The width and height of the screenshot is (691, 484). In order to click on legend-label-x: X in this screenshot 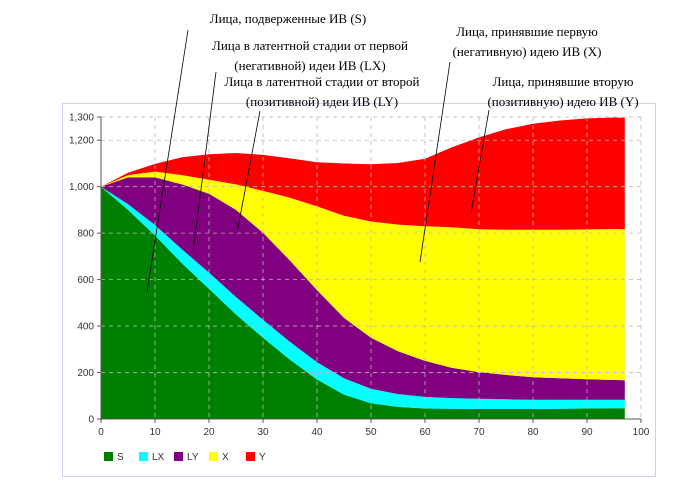, I will do `click(225, 457)`.